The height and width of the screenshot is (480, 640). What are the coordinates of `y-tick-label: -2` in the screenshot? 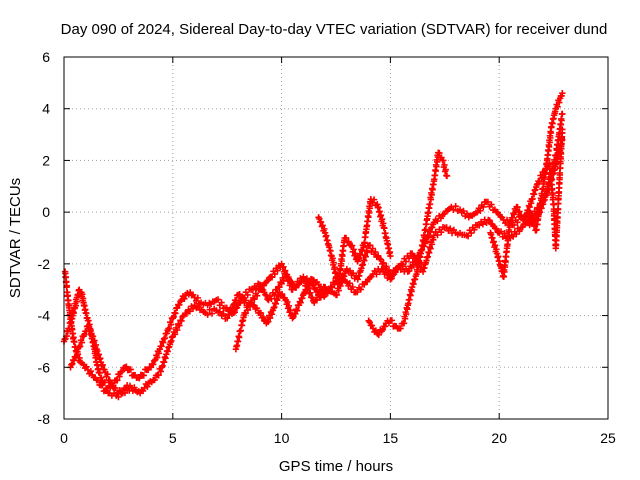 It's located at (44, 264).